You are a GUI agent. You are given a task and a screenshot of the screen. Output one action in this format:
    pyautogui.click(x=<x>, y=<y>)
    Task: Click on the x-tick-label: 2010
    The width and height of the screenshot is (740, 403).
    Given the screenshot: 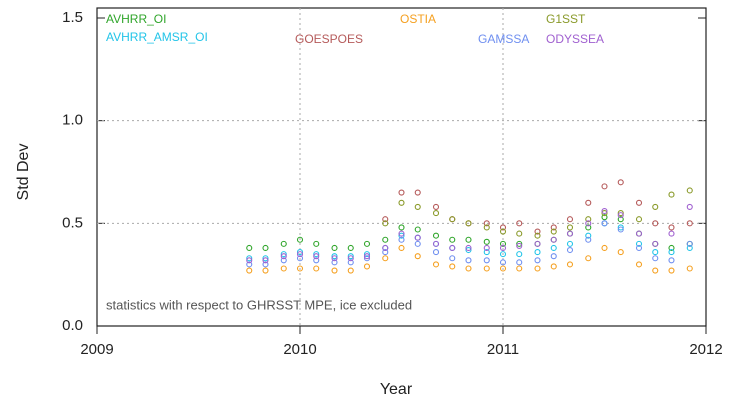 What is the action you would take?
    pyautogui.click(x=299, y=349)
    